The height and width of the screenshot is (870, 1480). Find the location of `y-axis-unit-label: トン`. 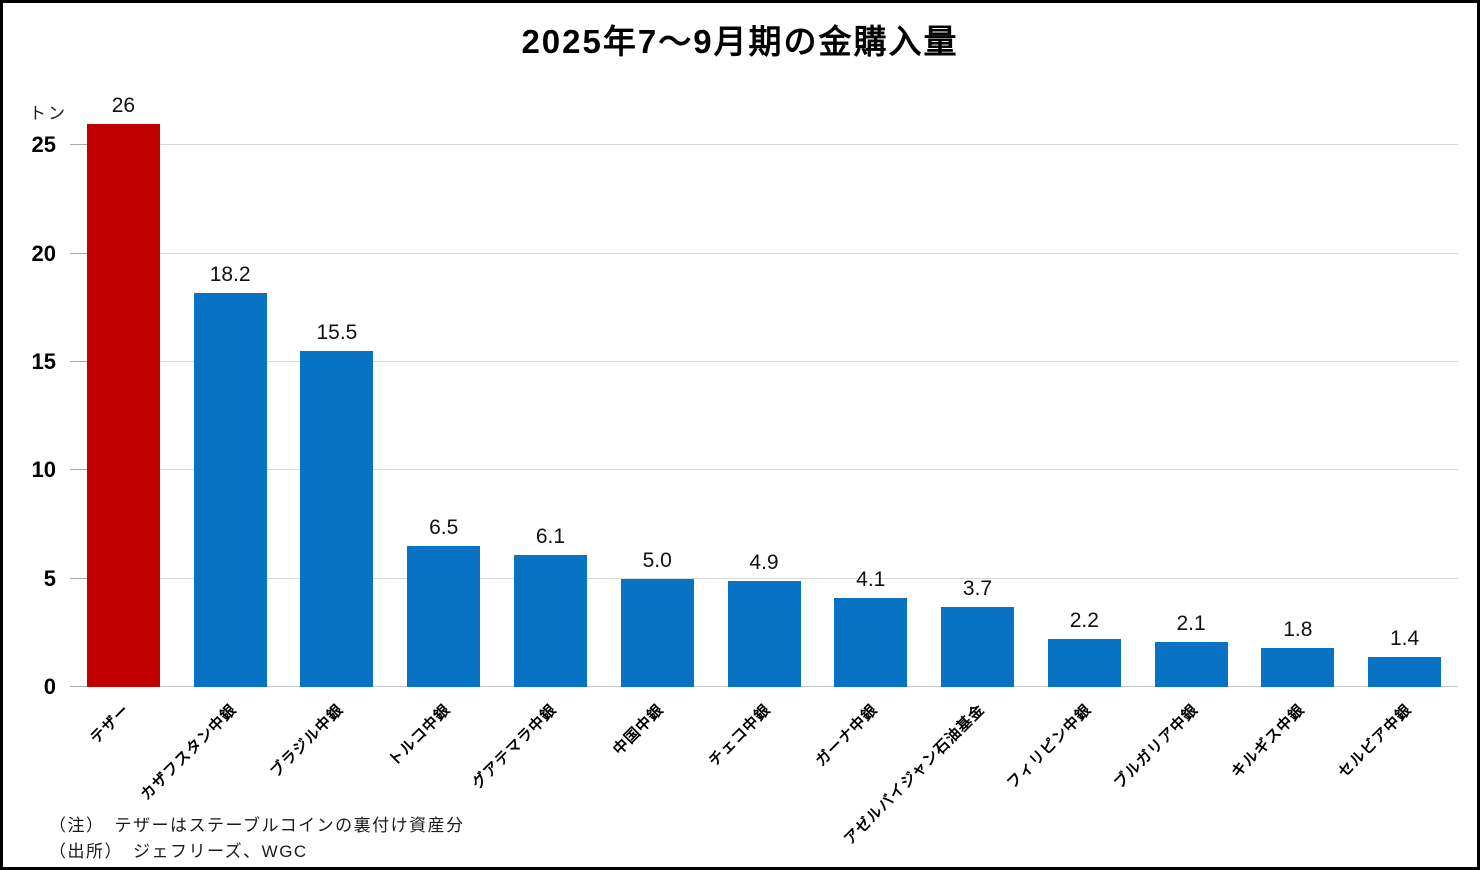

y-axis-unit-label: トン is located at coordinates (48, 113).